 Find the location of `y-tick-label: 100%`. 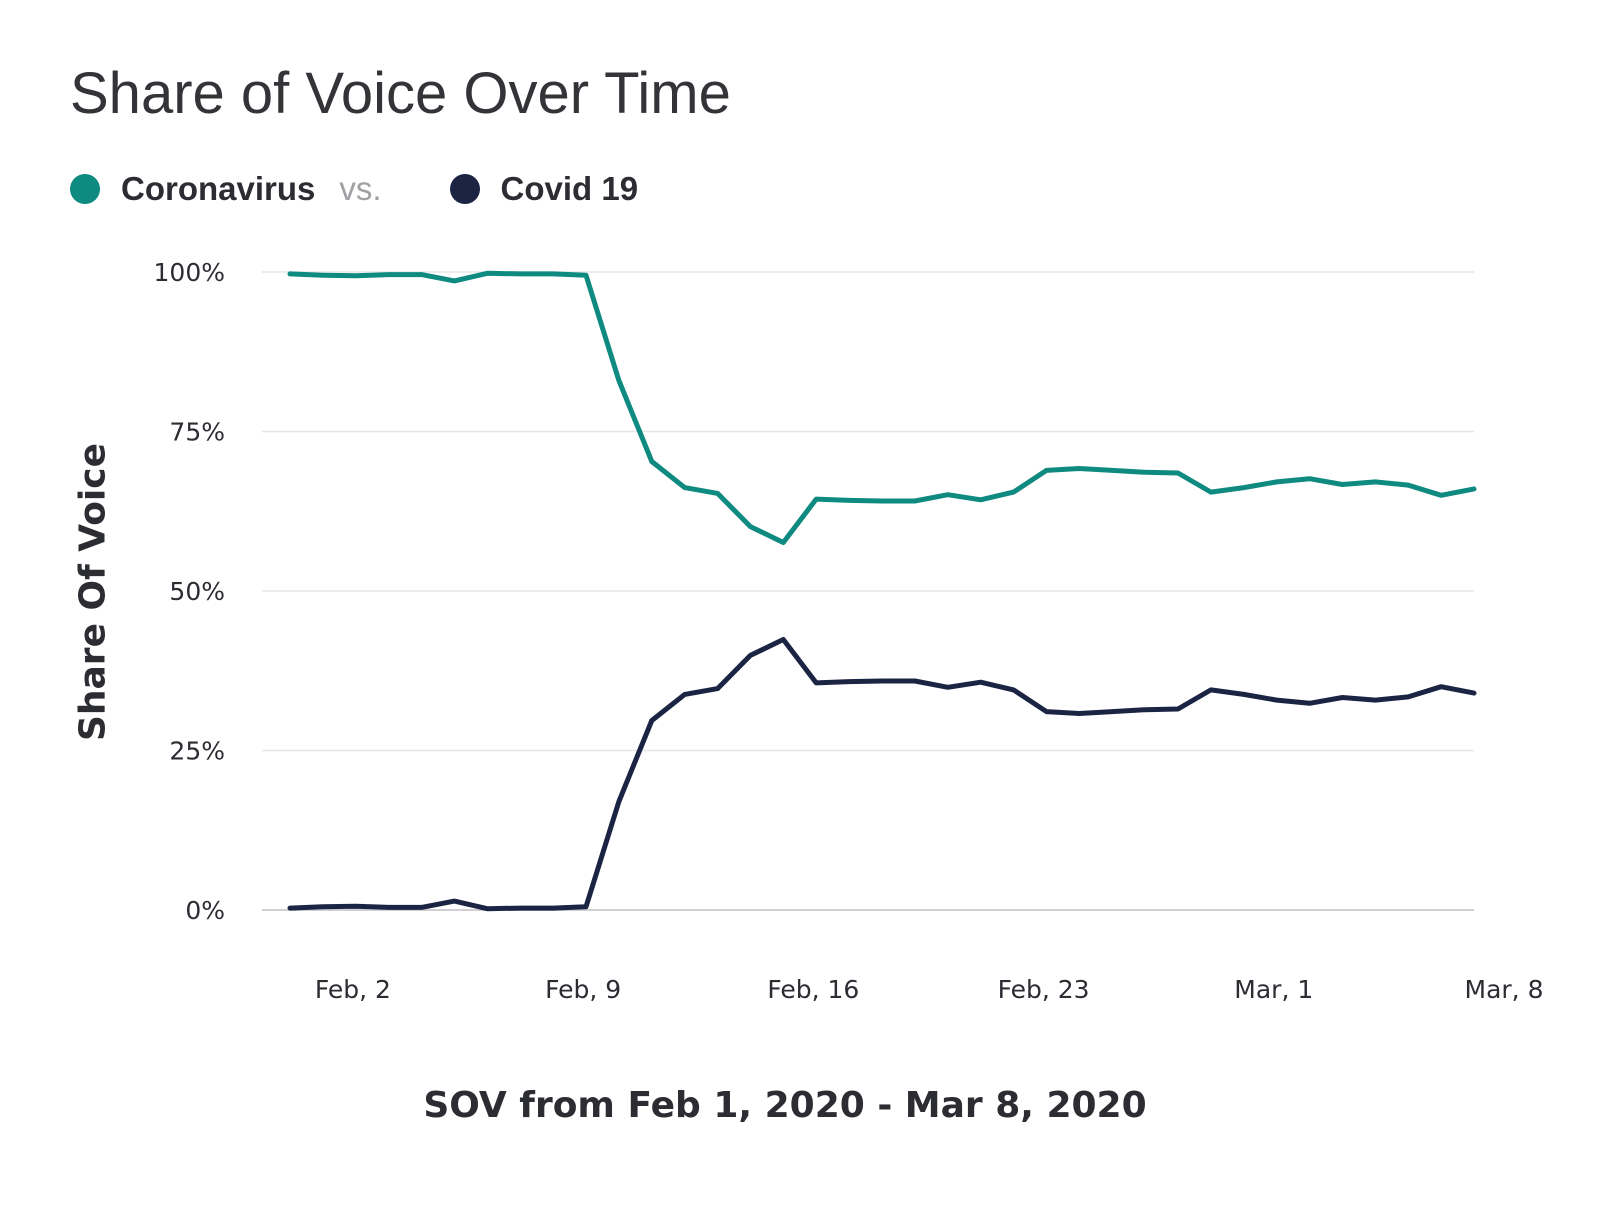

y-tick-label: 100% is located at coordinates (189, 272).